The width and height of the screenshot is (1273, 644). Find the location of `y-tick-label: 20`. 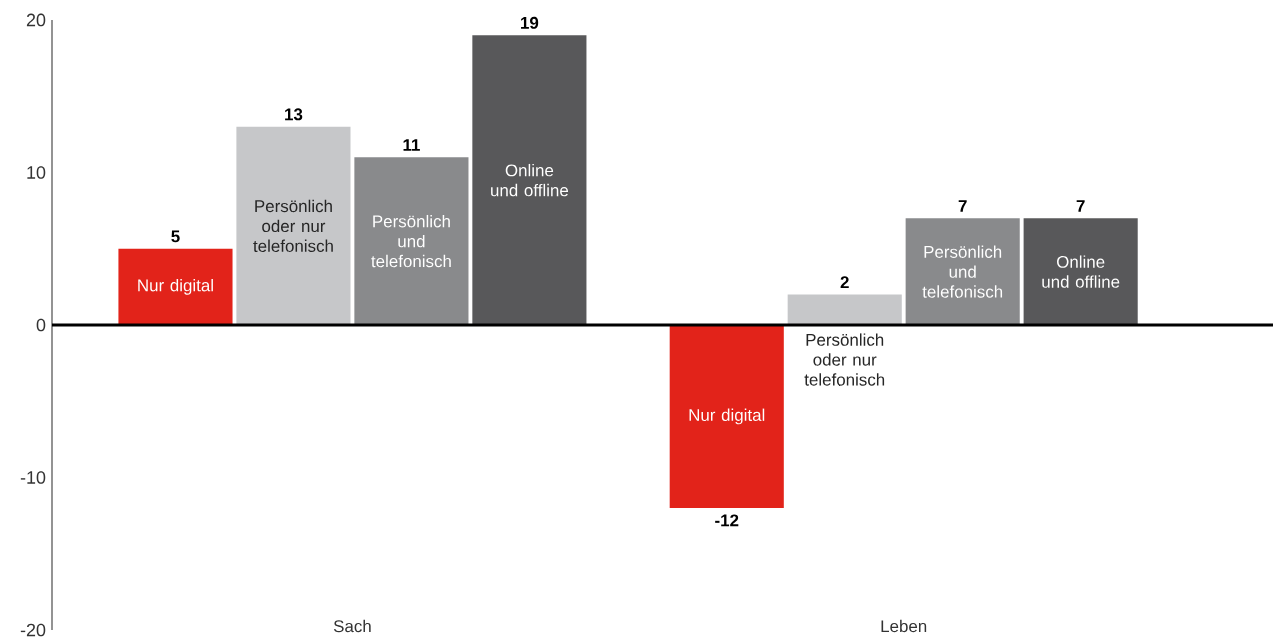

y-tick-label: 20 is located at coordinates (36, 20).